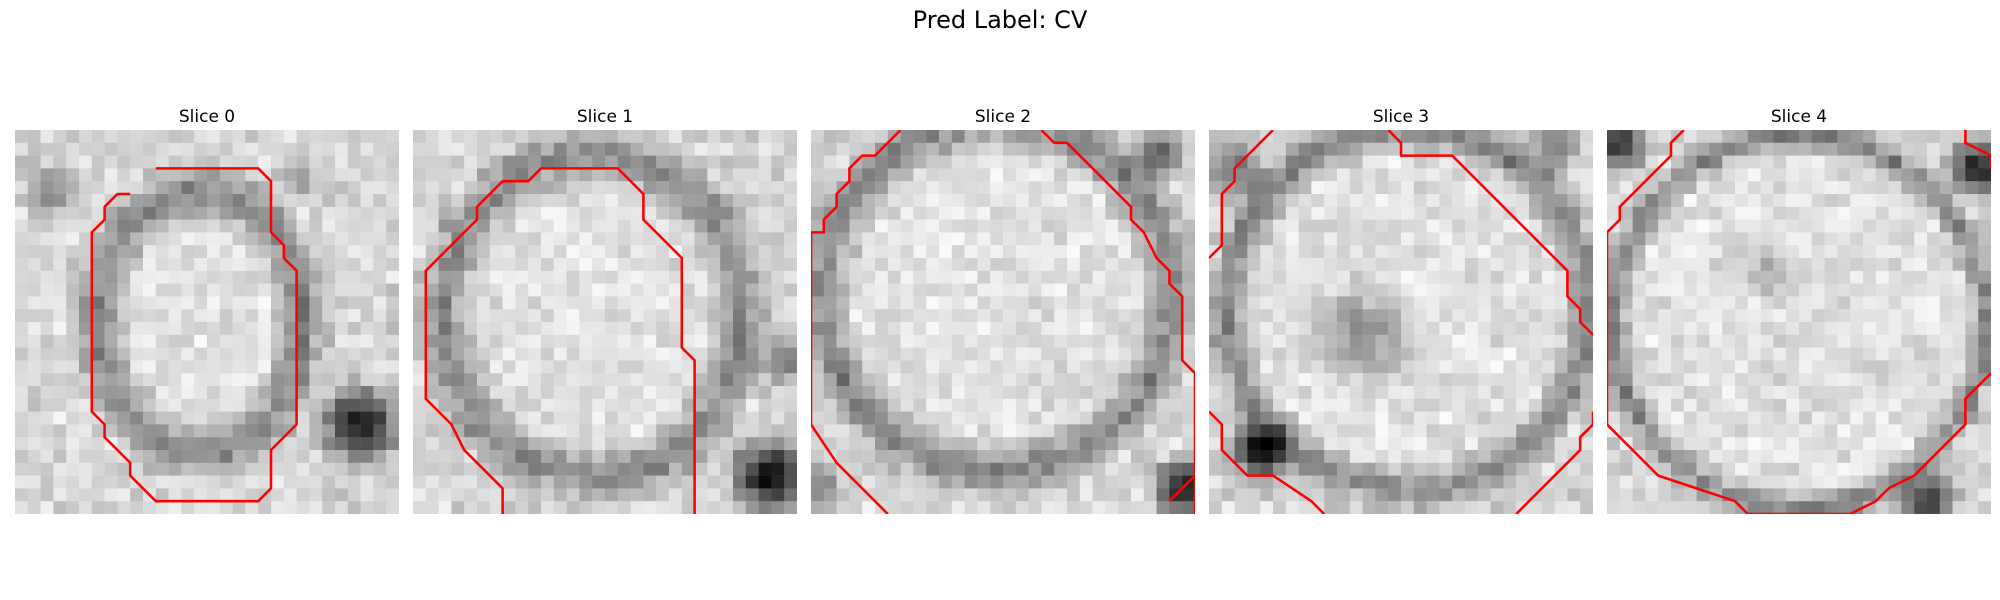  I want to click on slice-title: Slice 0, so click(207, 117).